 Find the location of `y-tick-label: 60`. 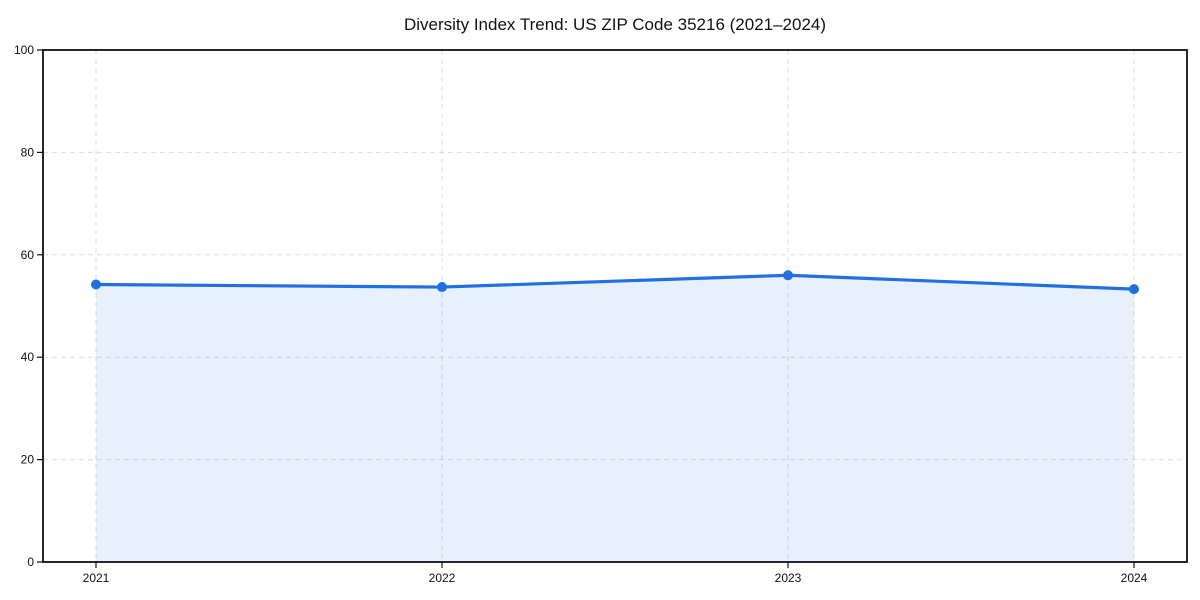

y-tick-label: 60 is located at coordinates (28, 255).